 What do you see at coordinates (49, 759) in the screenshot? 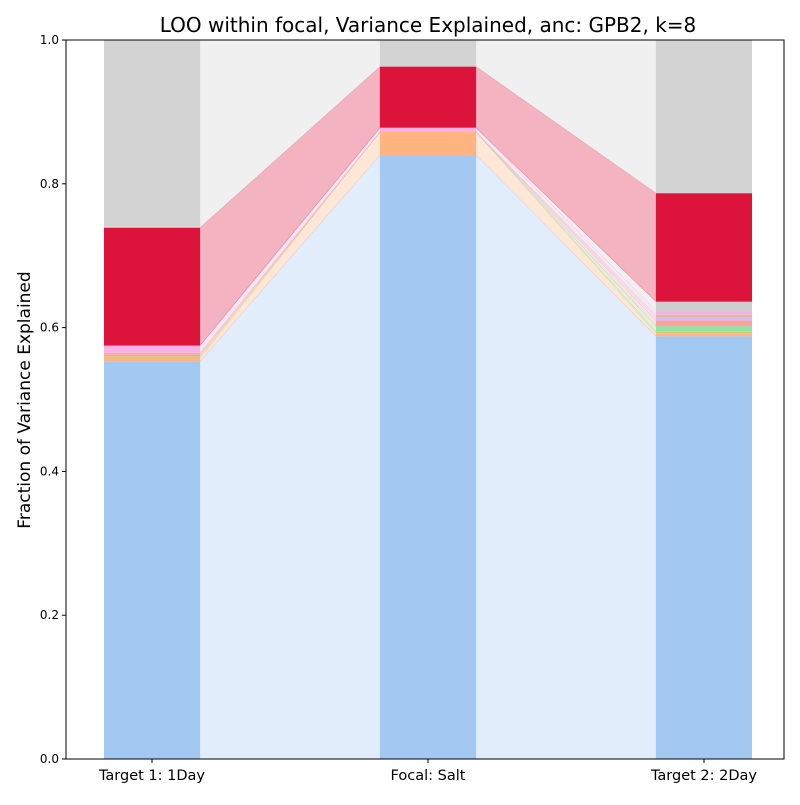
I see `y-tick-label: 0.0` at bounding box center [49, 759].